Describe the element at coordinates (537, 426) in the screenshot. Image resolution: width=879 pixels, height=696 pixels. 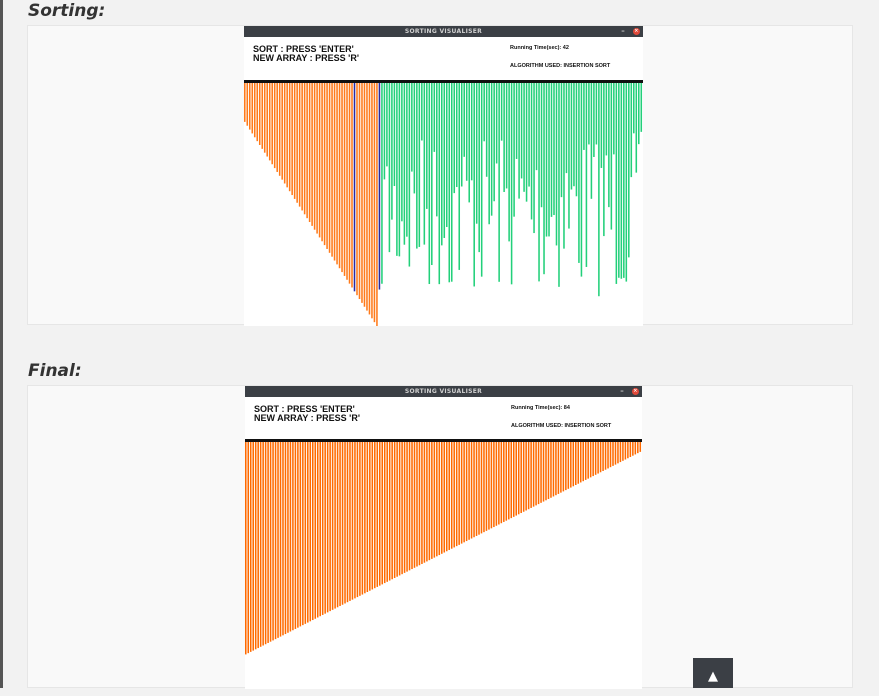
I see `algorithm-label: ALGORITHM USED:` at that location.